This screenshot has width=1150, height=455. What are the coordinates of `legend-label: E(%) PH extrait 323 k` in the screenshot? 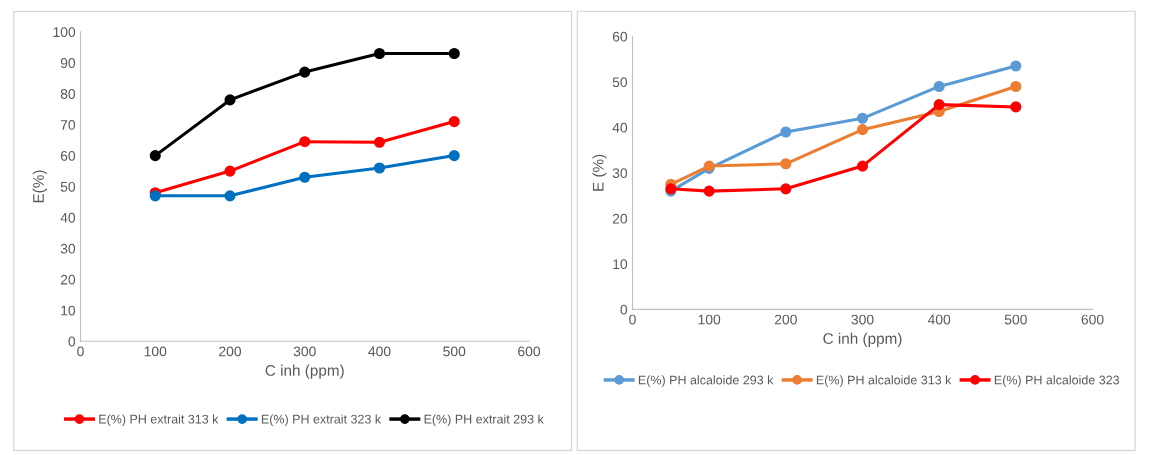 It's located at (321, 420).